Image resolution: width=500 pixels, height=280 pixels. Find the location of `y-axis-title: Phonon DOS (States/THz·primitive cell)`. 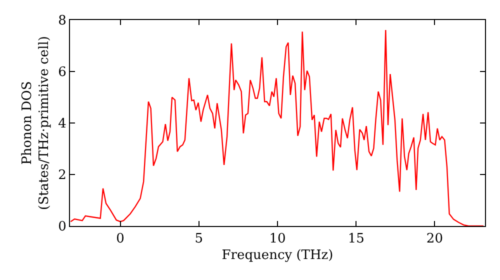

y-axis-title: Phonon DOS (States/THz·primitive cell) is located at coordinates (36, 123).